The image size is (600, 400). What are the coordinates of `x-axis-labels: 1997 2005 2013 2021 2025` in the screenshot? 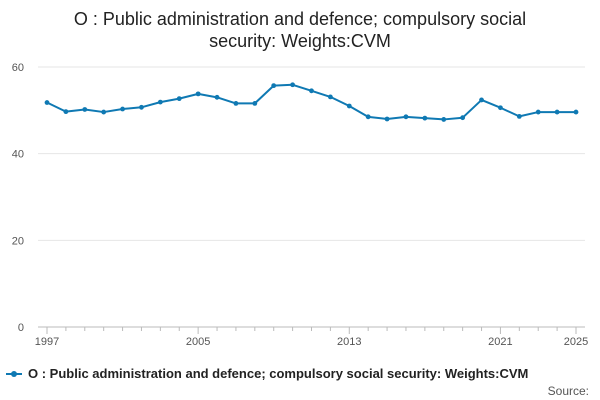 It's located at (311, 342).